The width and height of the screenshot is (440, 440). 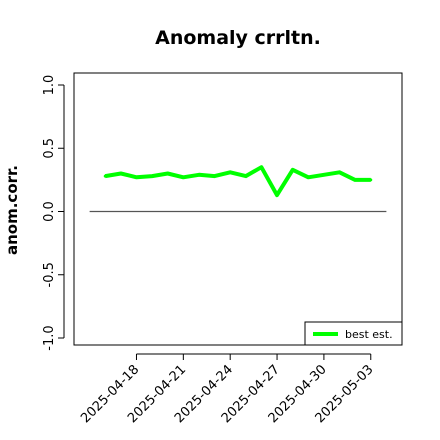 I want to click on y-axis: -1.0 -0.5 0.0 0.5 1.0, so click(x=53, y=213).